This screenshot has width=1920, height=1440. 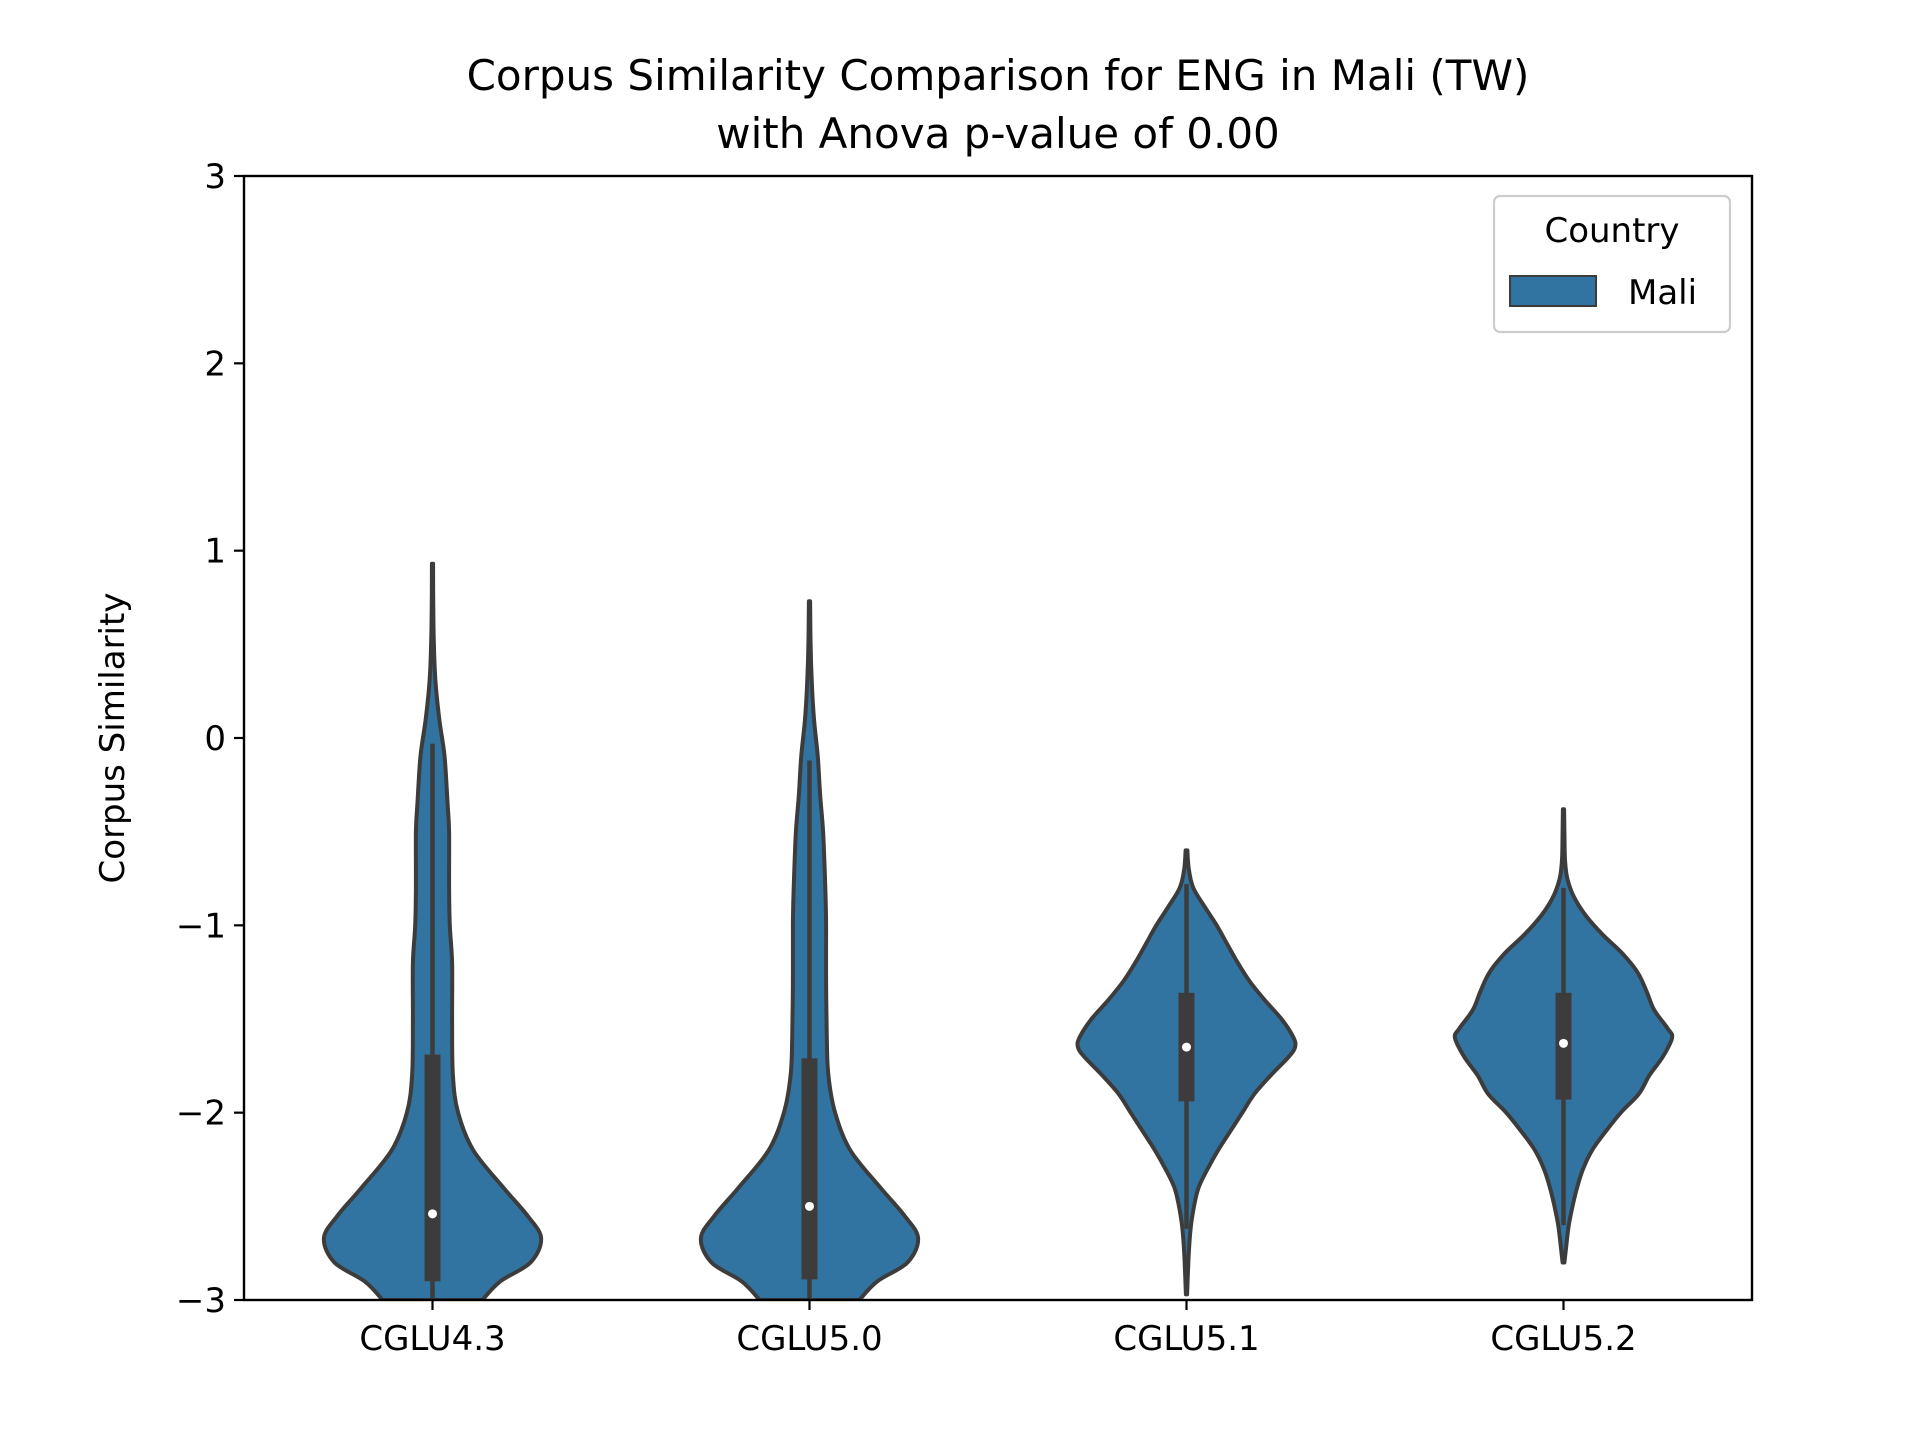 What do you see at coordinates (215, 364) in the screenshot?
I see `y-tick-label: 2` at bounding box center [215, 364].